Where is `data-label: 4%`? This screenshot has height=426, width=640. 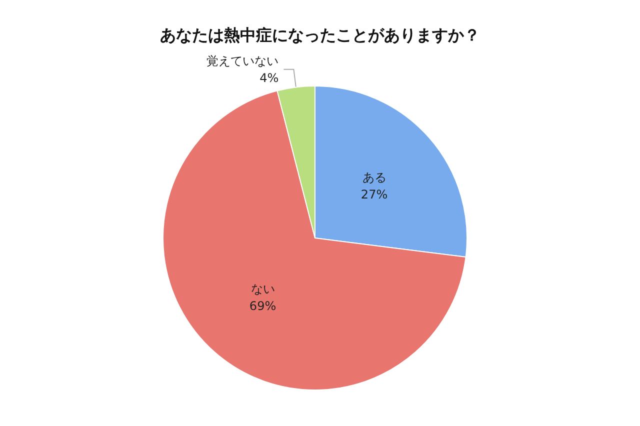
data-label: 4% is located at coordinates (269, 77).